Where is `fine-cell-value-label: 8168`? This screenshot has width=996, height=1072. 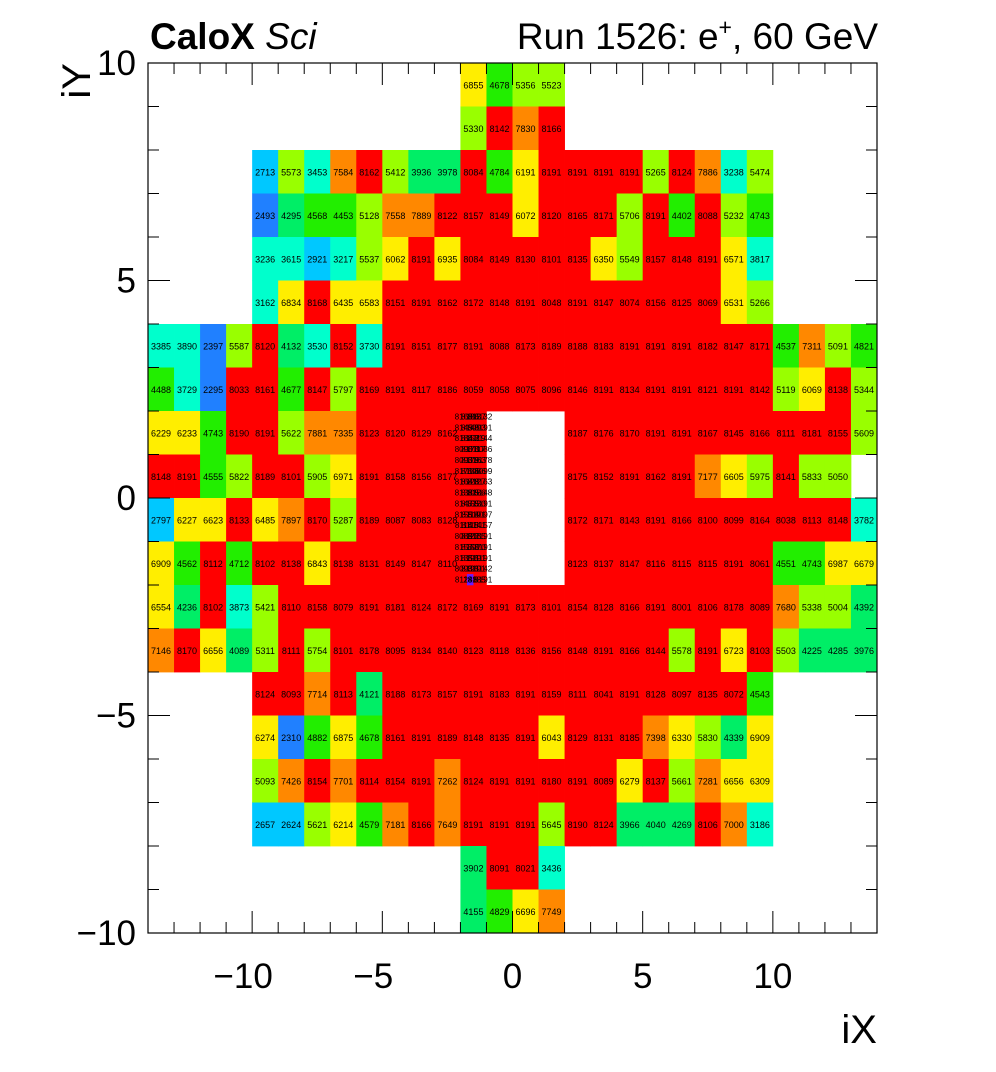
fine-cell-value-label: 8168 is located at coordinates (464, 416).